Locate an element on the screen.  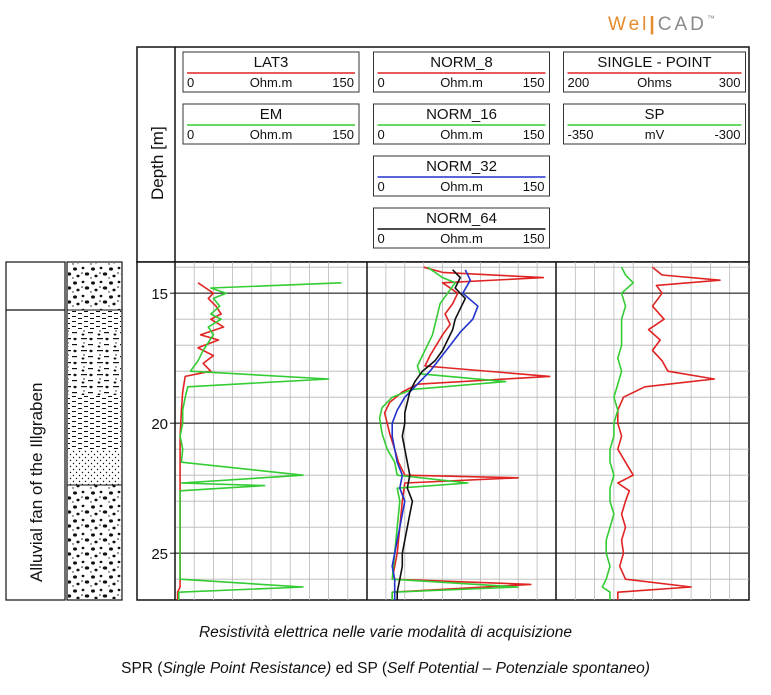
curve-name: NORM_8 is located at coordinates (461, 62).